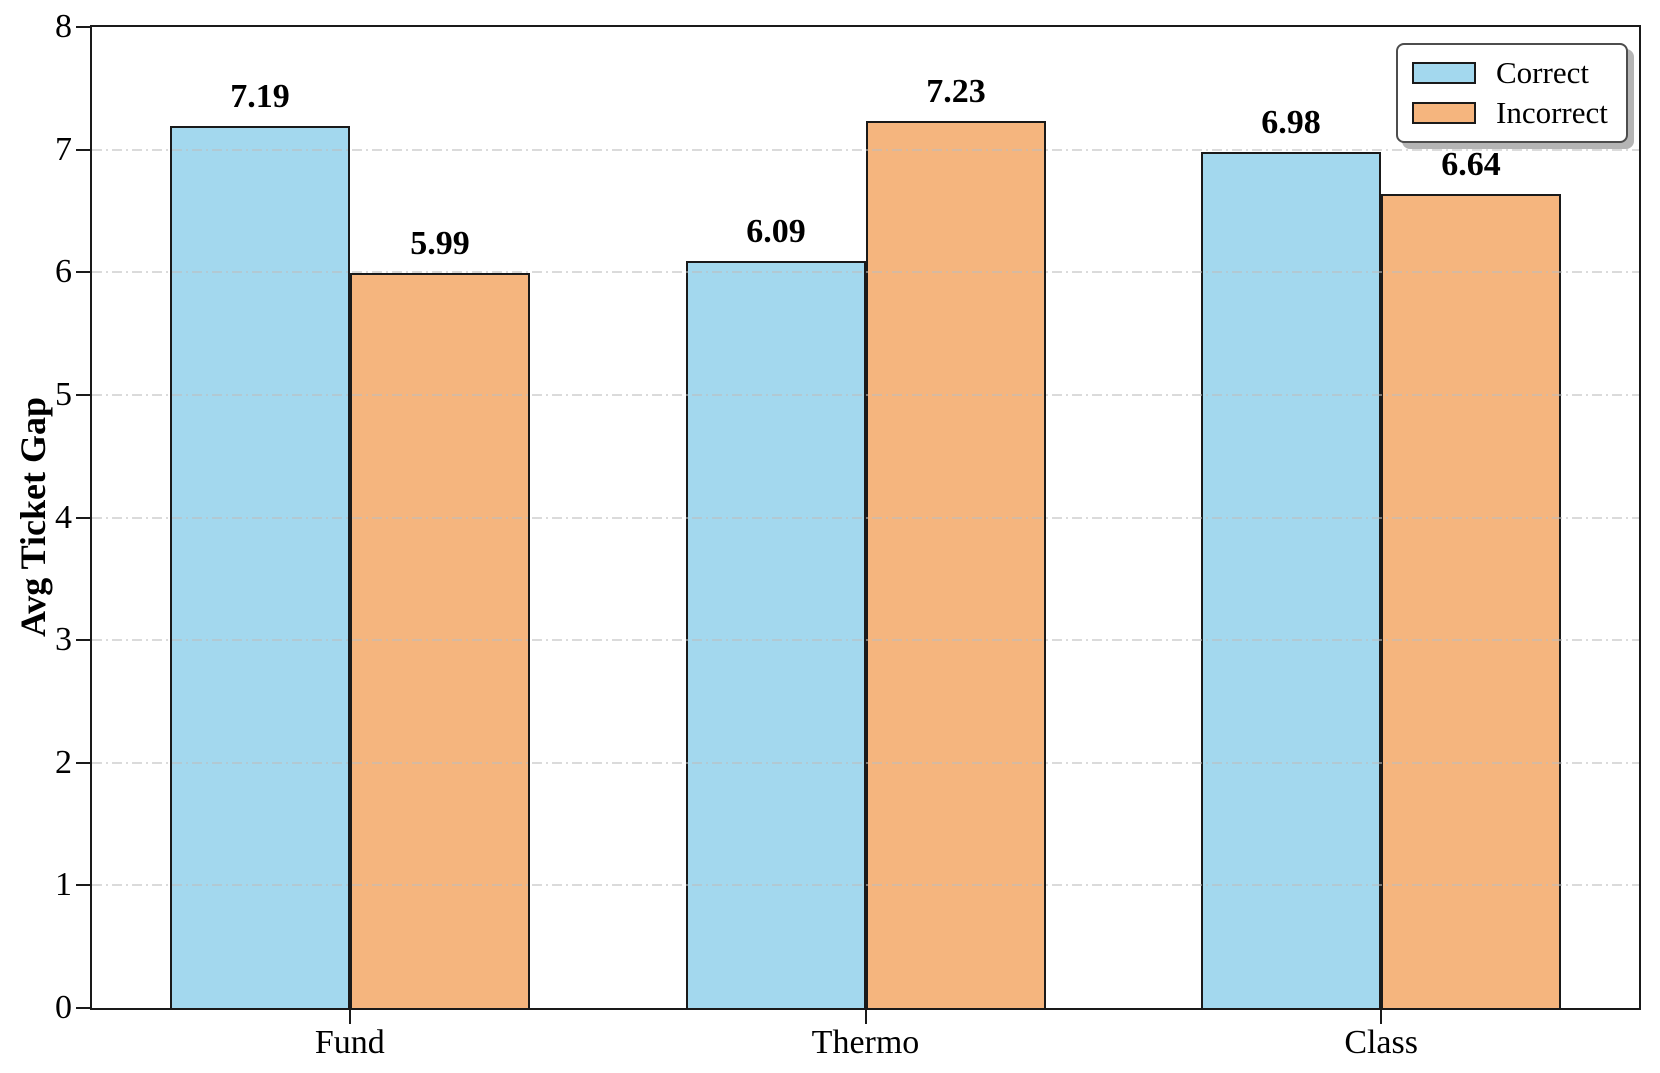 This screenshot has height=1073, width=1660. What do you see at coordinates (1471, 601) in the screenshot?
I see `bar-class-incorrect` at bounding box center [1471, 601].